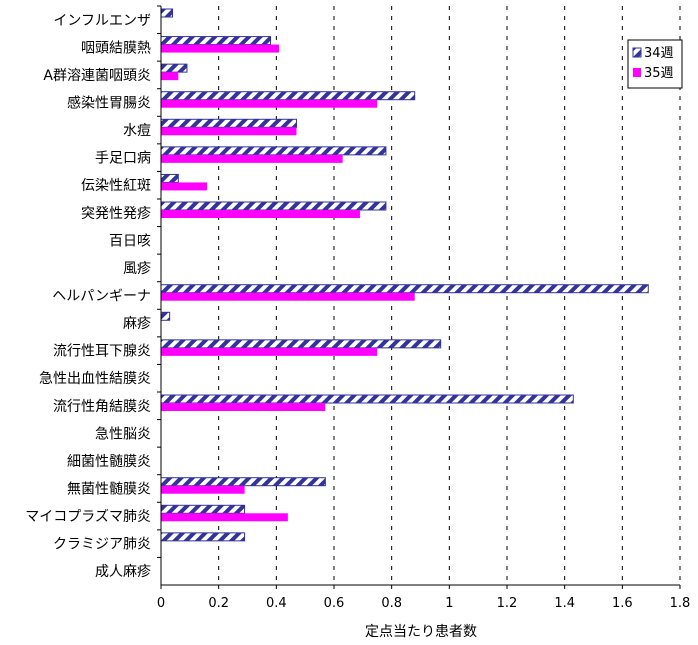 This screenshot has width=698, height=645. Describe the element at coordinates (116, 48) in the screenshot. I see `category-label: 咽頭結膜熱` at that location.